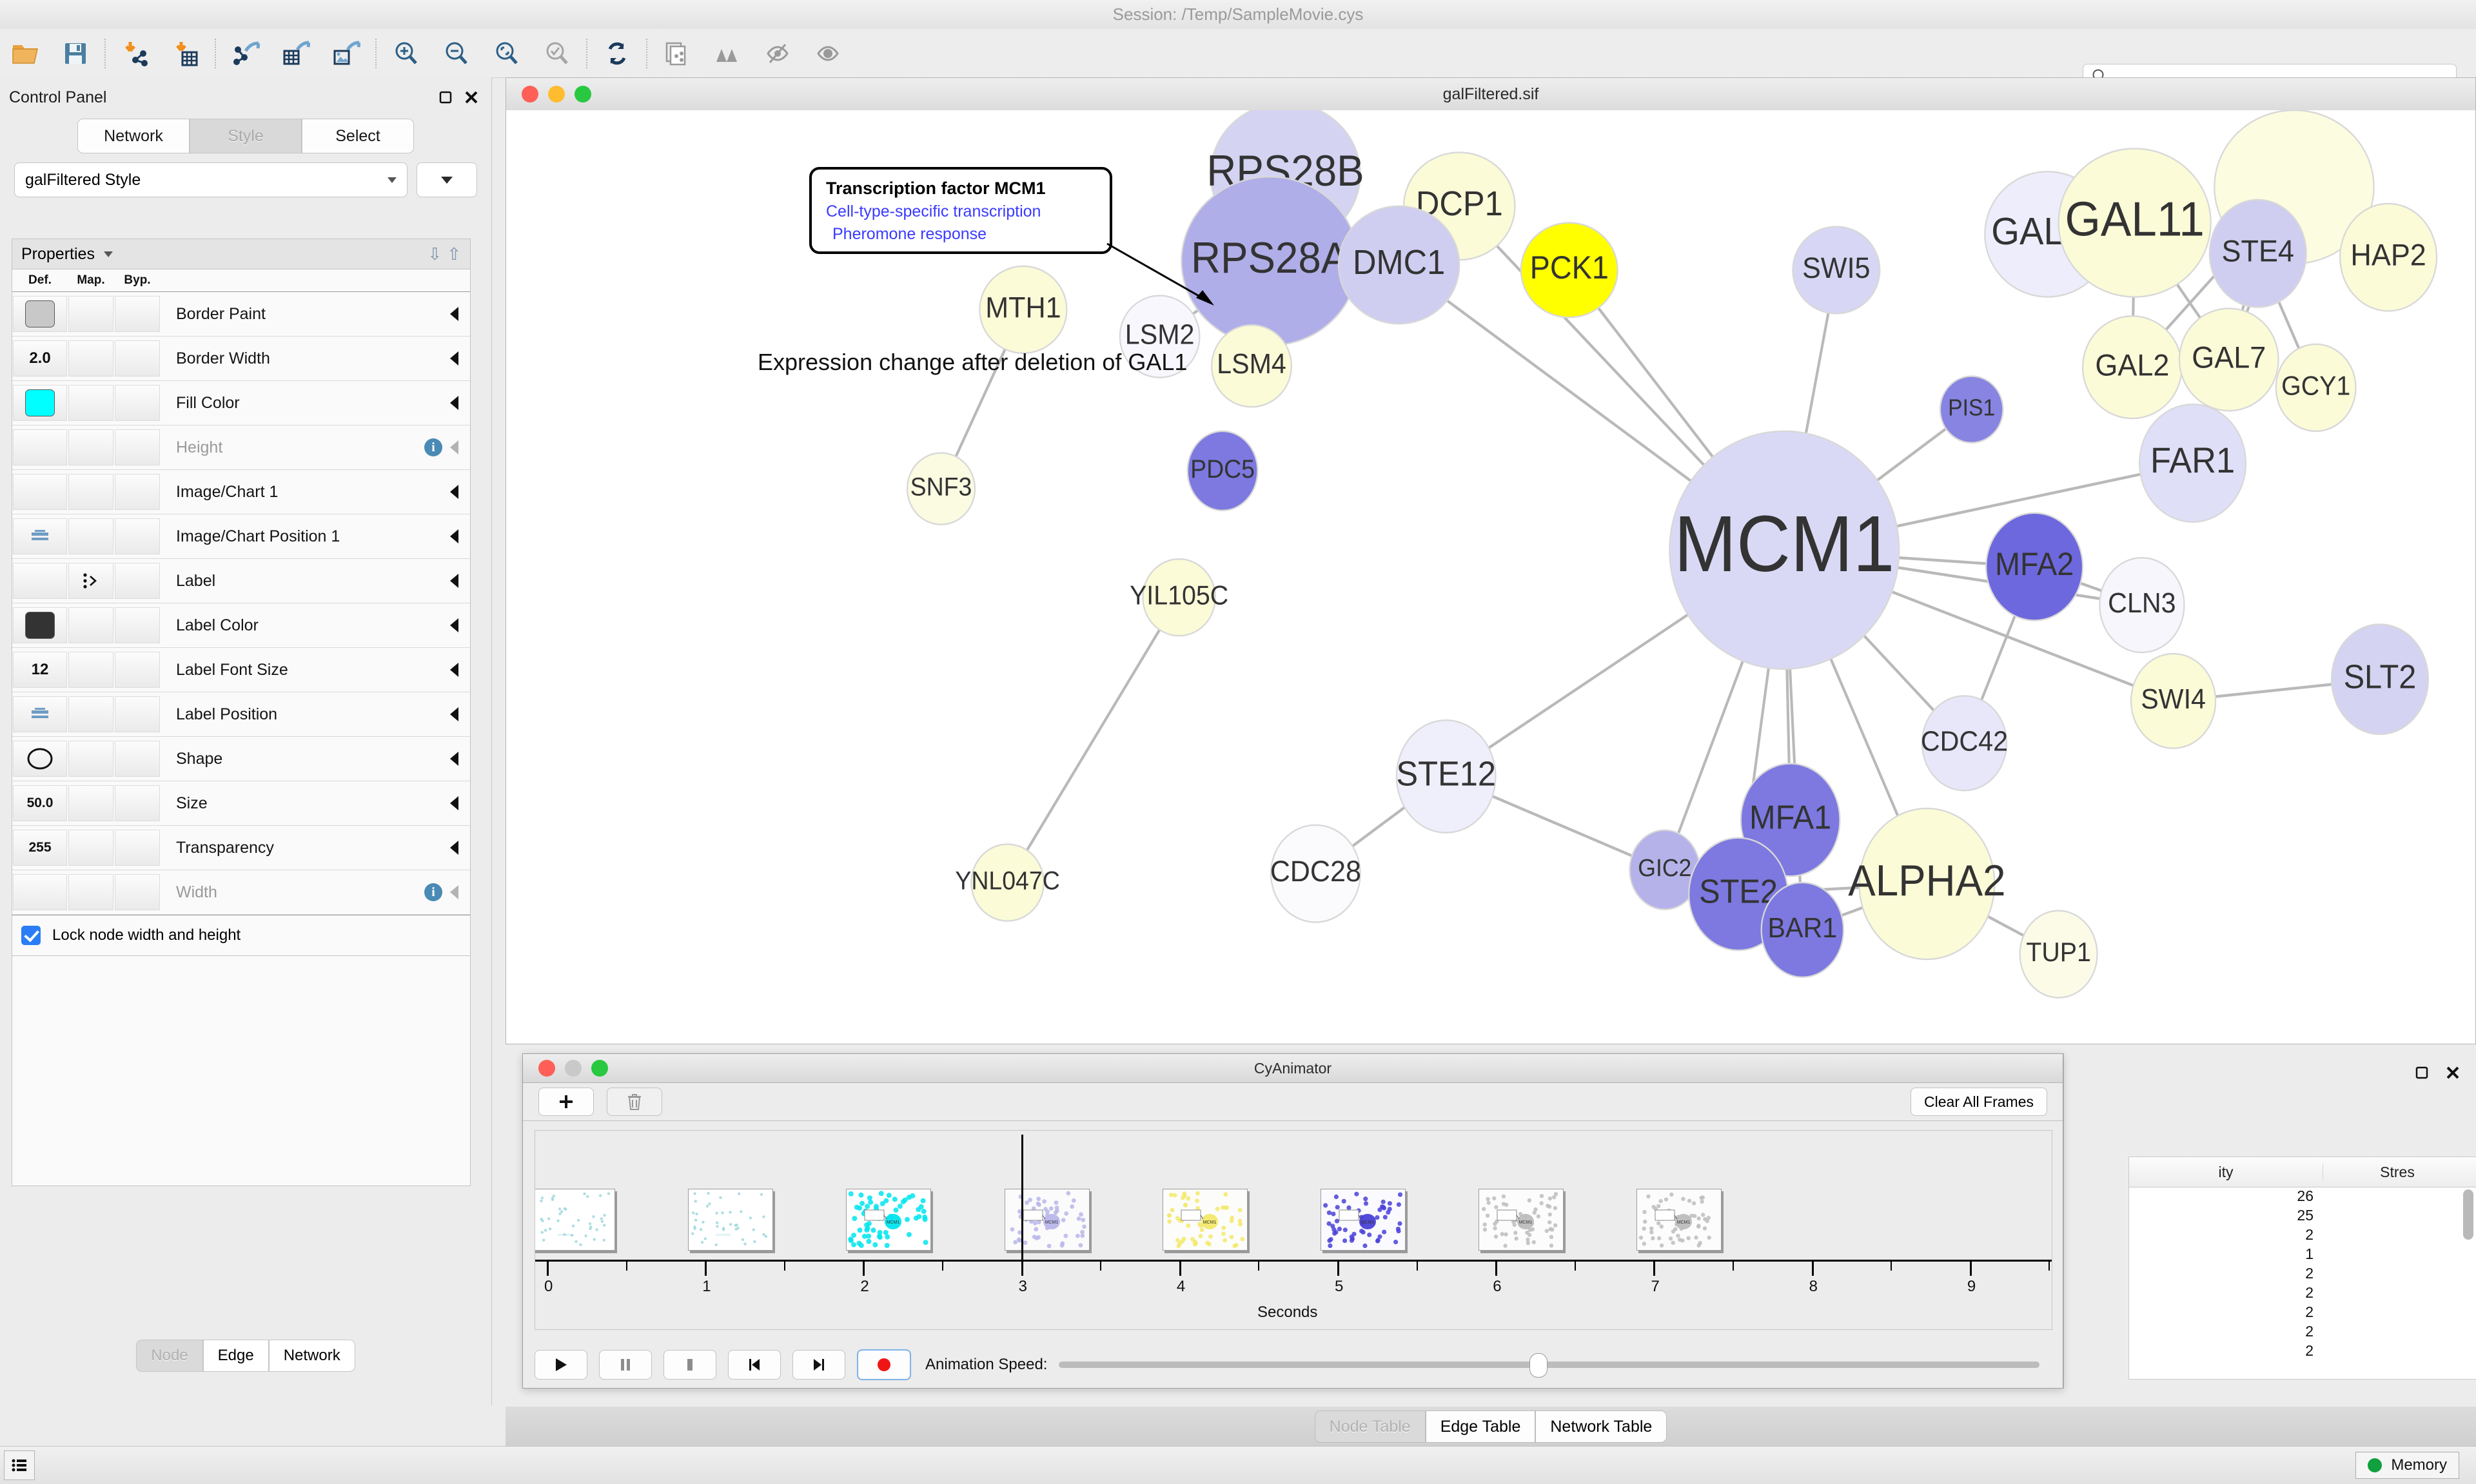  I want to click on style-select: galFiltered Style, so click(211, 179).